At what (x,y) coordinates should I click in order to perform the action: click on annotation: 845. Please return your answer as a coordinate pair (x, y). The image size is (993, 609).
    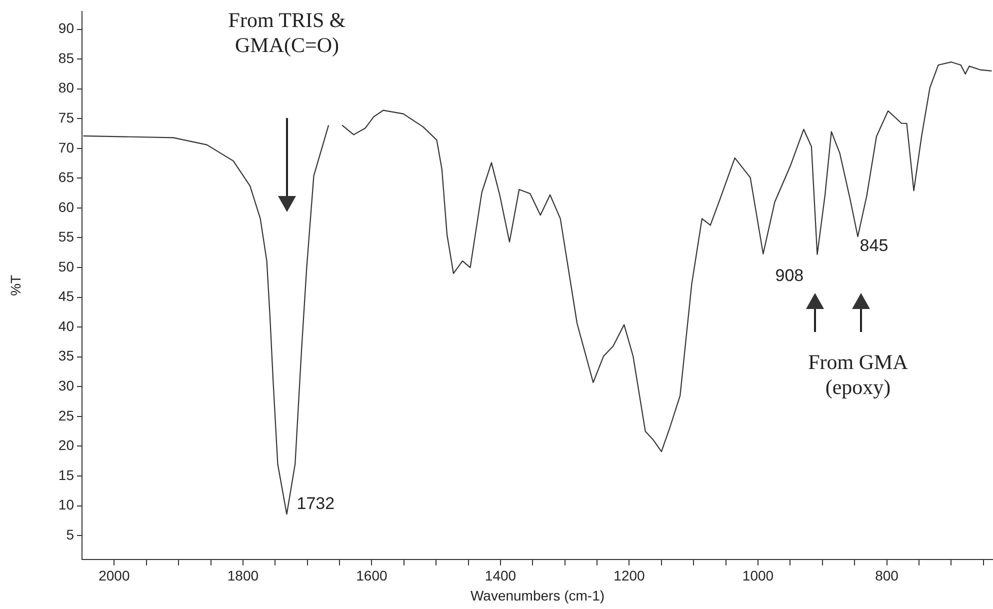
    Looking at the image, I should click on (874, 246).